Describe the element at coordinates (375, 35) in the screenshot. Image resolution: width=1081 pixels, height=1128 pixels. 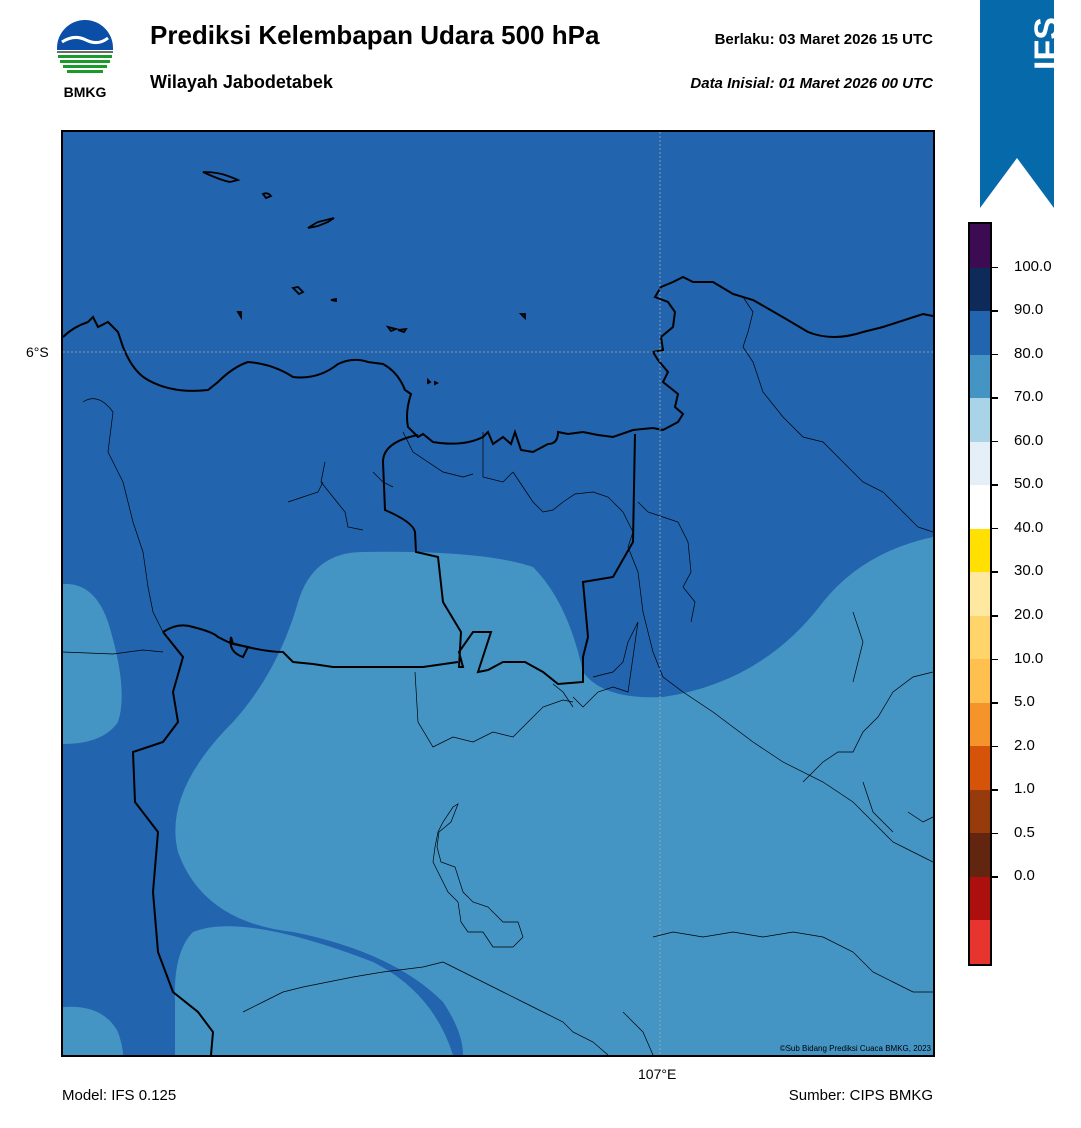
I see `map-title: Prediksi Kelembapan Udara 500 hPa` at that location.